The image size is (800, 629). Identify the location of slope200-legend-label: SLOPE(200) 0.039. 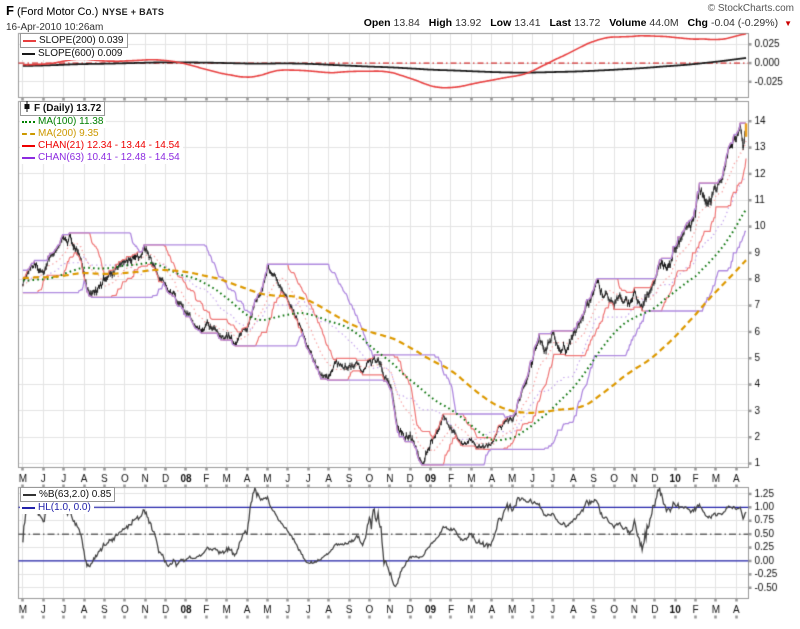
(81, 40).